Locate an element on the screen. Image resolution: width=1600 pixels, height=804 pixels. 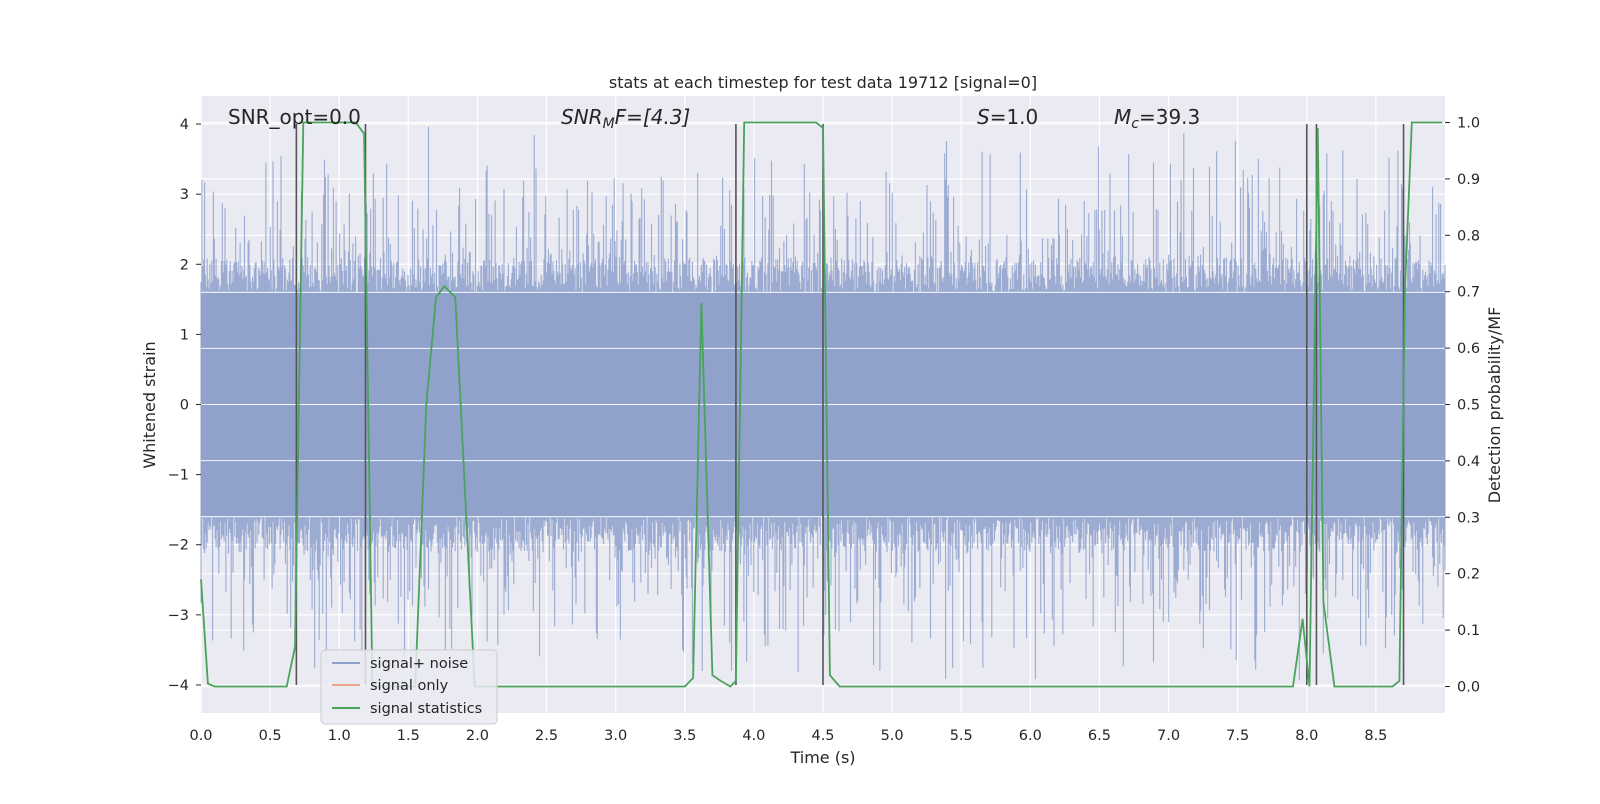
y-axis-label: Whitened strain is located at coordinates (149, 404).